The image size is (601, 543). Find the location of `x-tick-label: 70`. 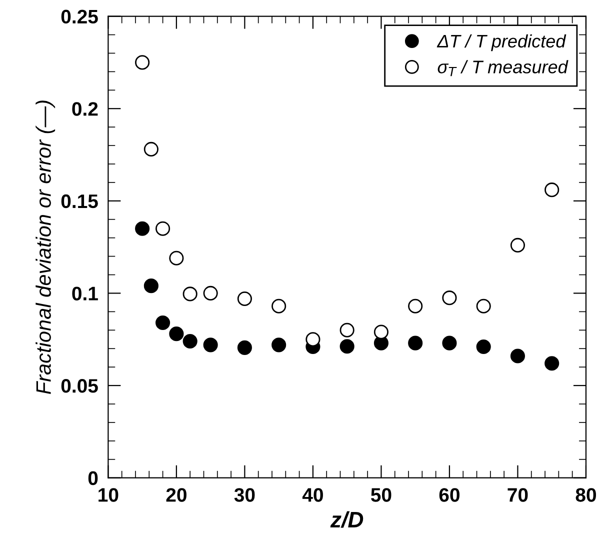

x-tick-label: 70 is located at coordinates (518, 495).